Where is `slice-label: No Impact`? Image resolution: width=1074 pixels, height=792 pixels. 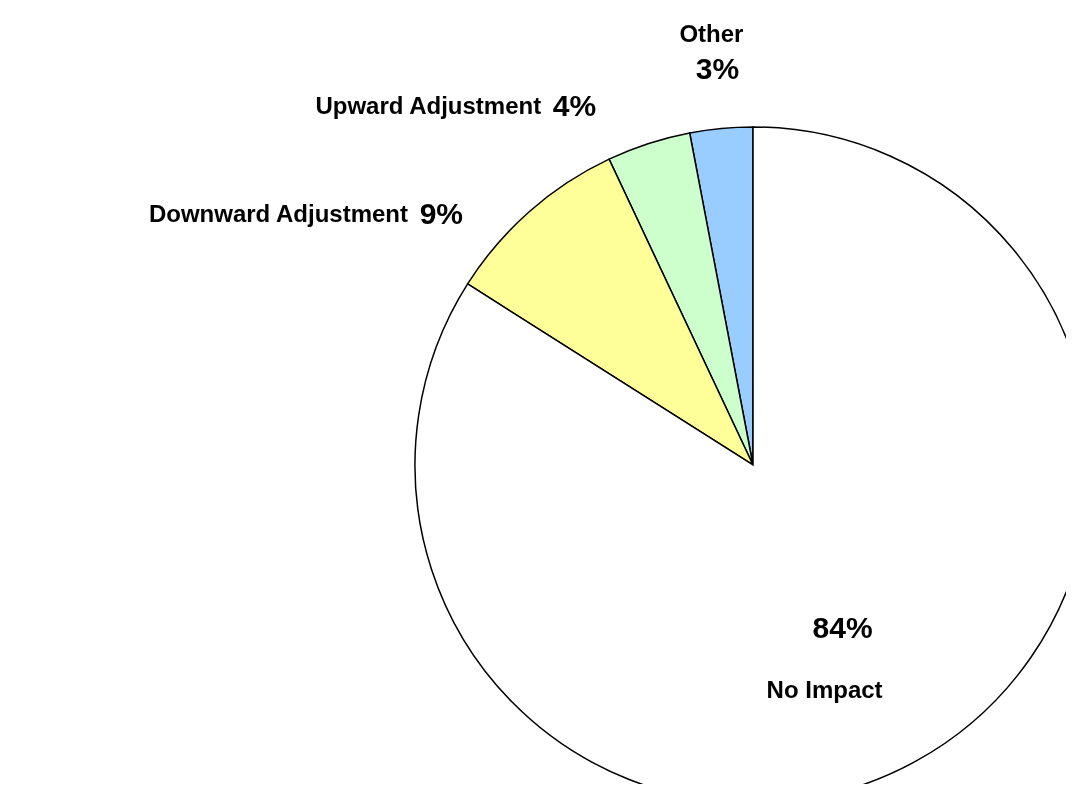
slice-label: No Impact is located at coordinates (824, 690).